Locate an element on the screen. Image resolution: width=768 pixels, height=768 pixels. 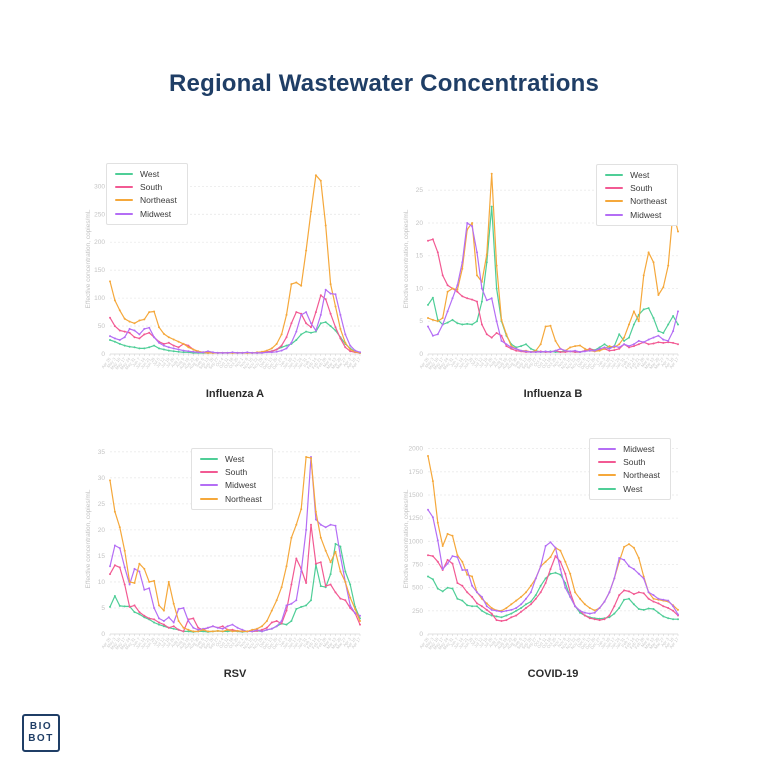
y-tick-label: 100 is located at coordinates (99, 298).